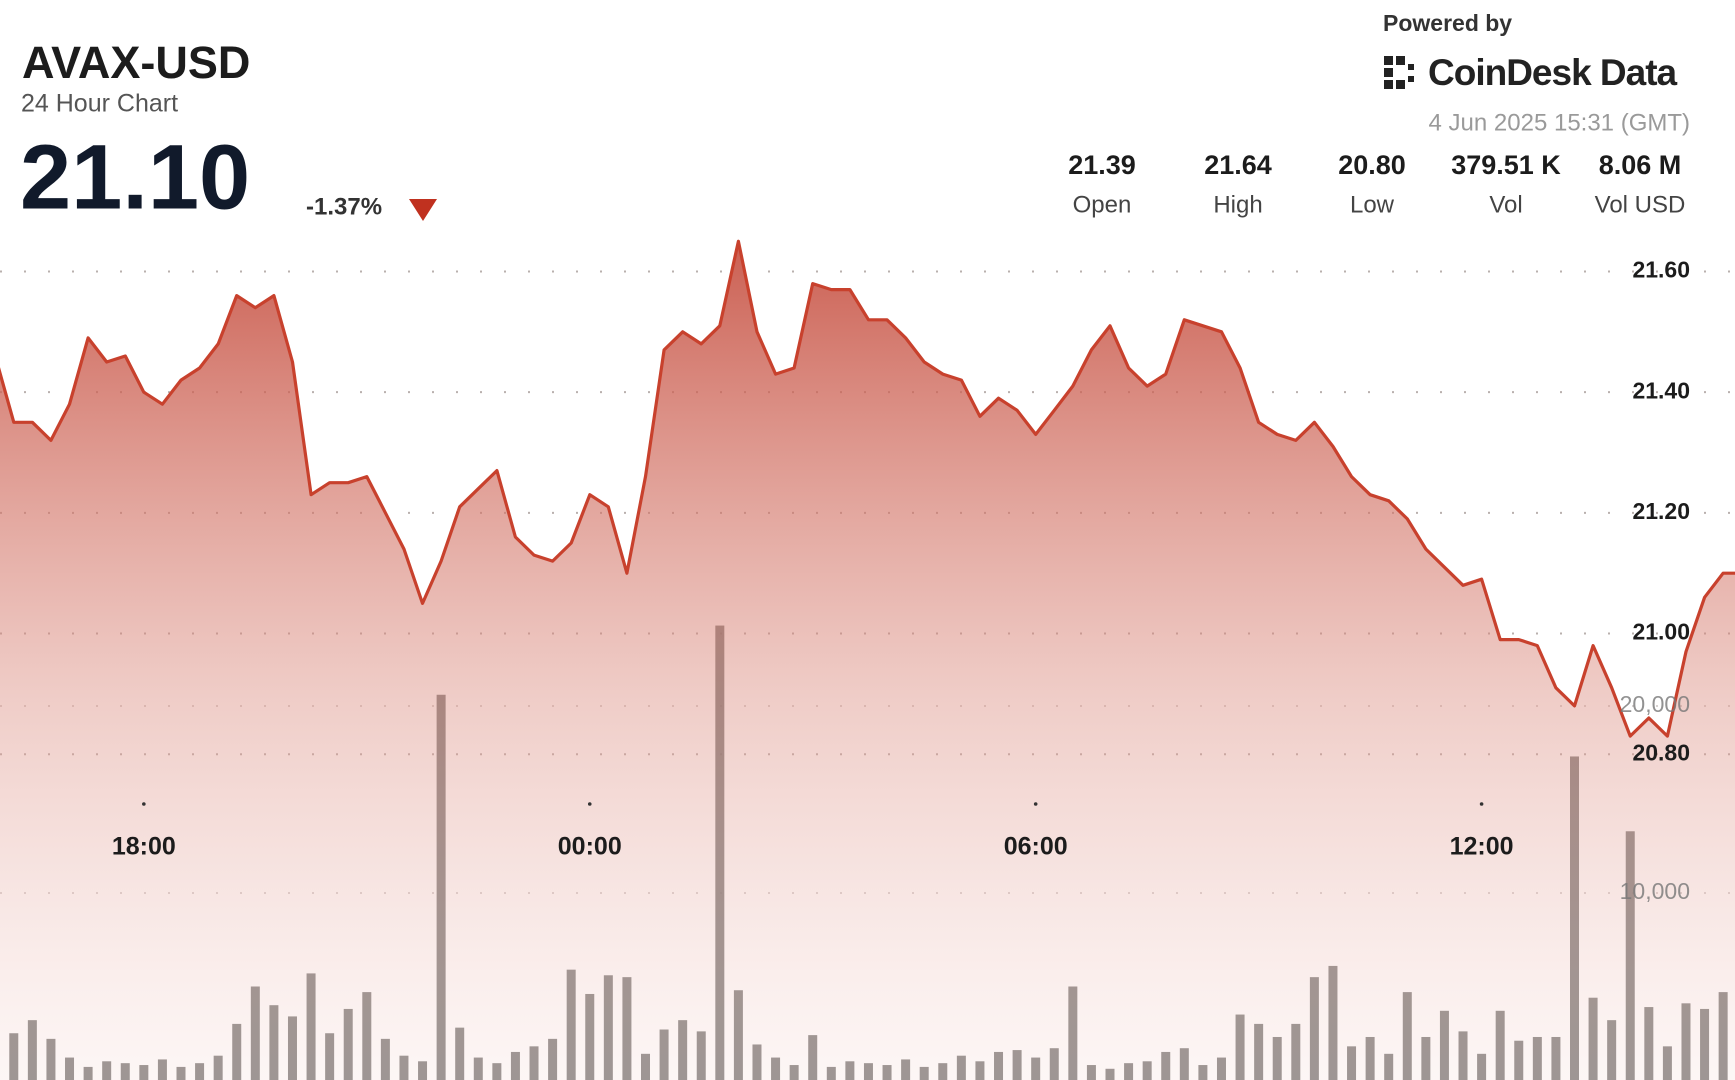 The width and height of the screenshot is (1735, 1080). Describe the element at coordinates (135, 177) in the screenshot. I see `price: 21.10` at that location.